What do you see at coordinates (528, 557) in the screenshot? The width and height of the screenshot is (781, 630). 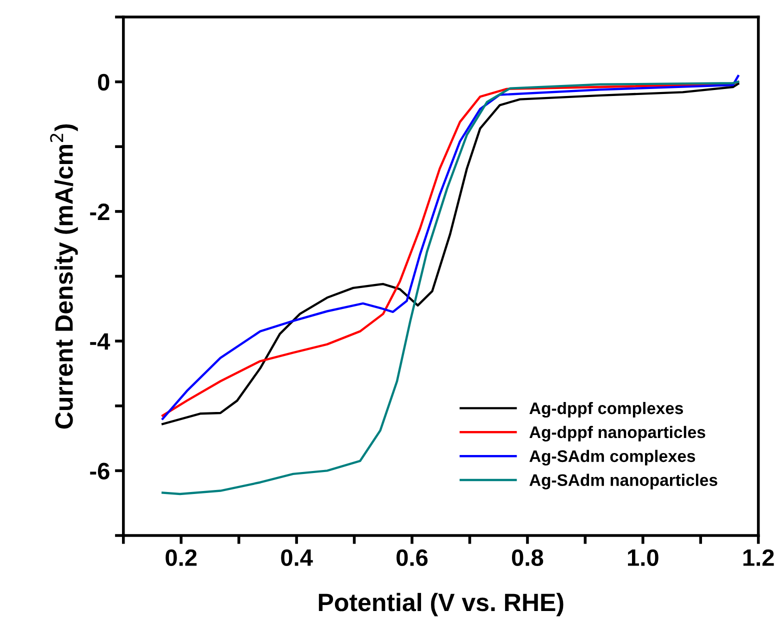 I see `x-tick-label: 0.8` at bounding box center [528, 557].